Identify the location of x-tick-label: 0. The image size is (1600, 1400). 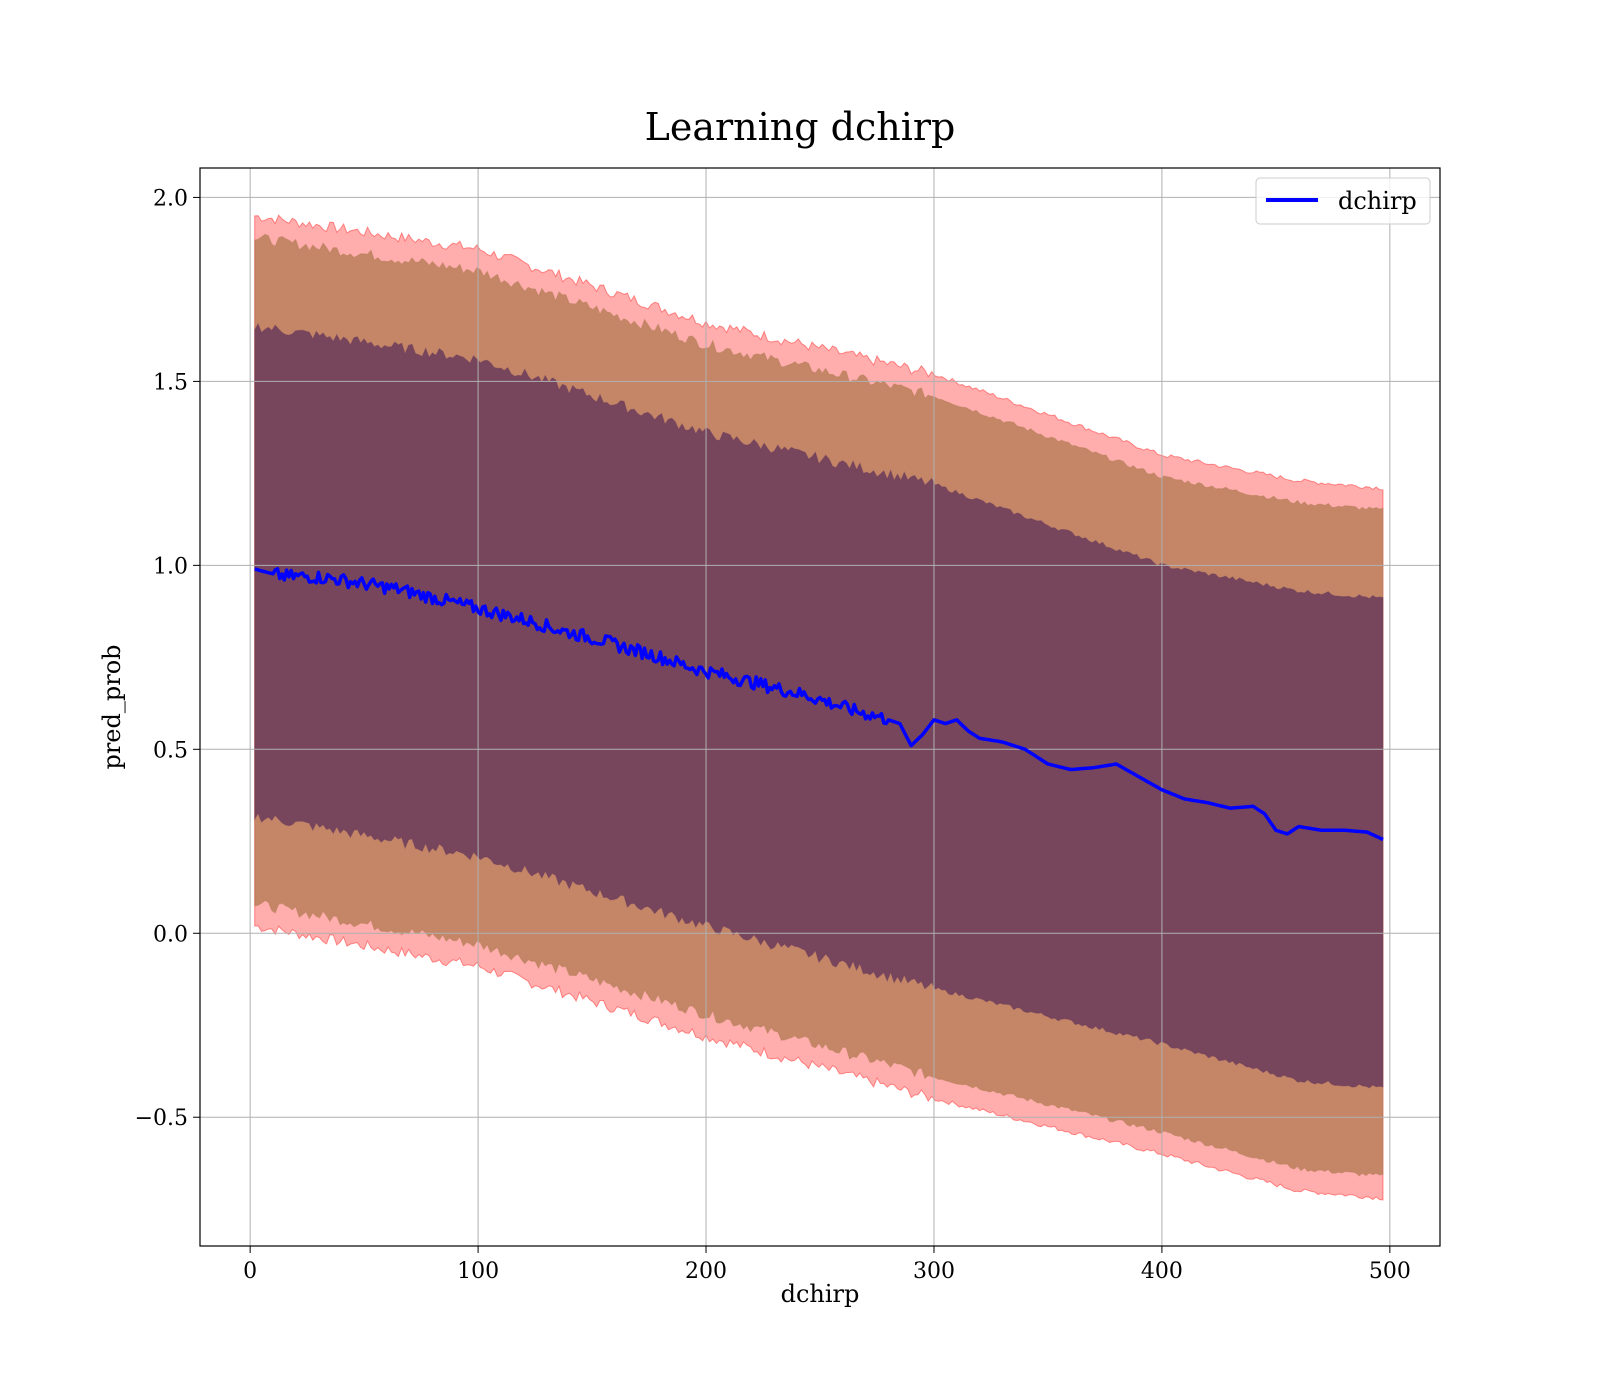
(250, 1271).